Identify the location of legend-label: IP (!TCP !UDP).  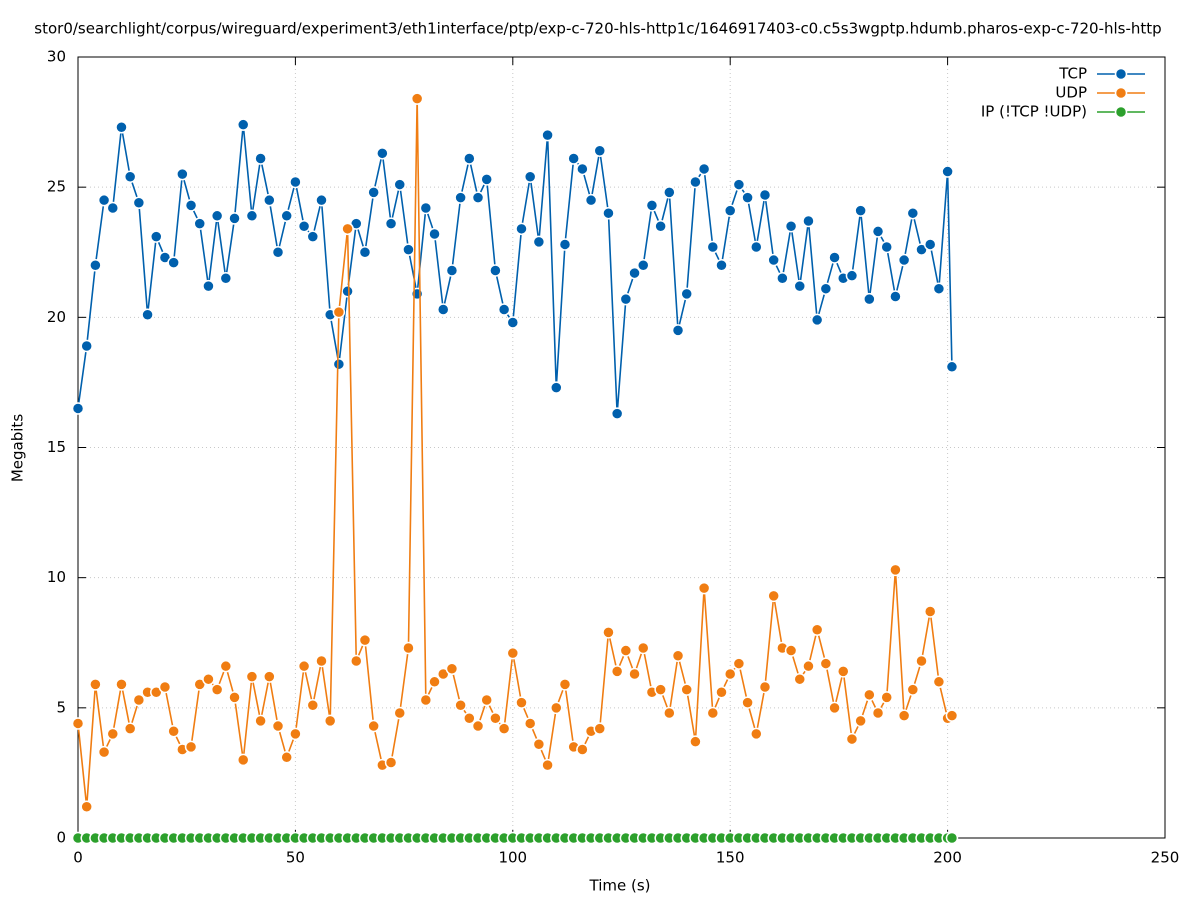
(1034, 112).